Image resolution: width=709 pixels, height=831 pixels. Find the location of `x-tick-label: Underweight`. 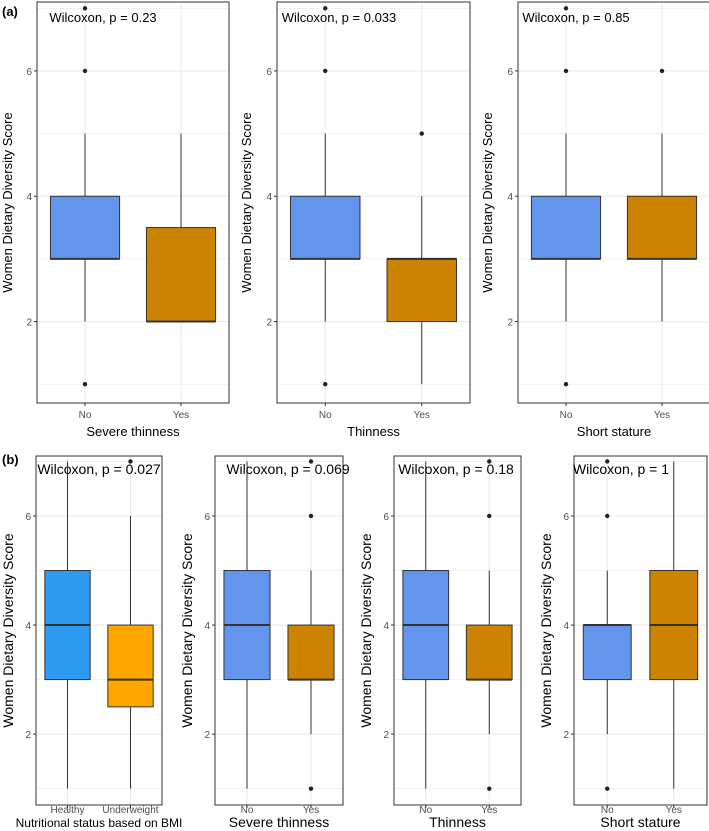

x-tick-label: Underweight is located at coordinates (130, 810).